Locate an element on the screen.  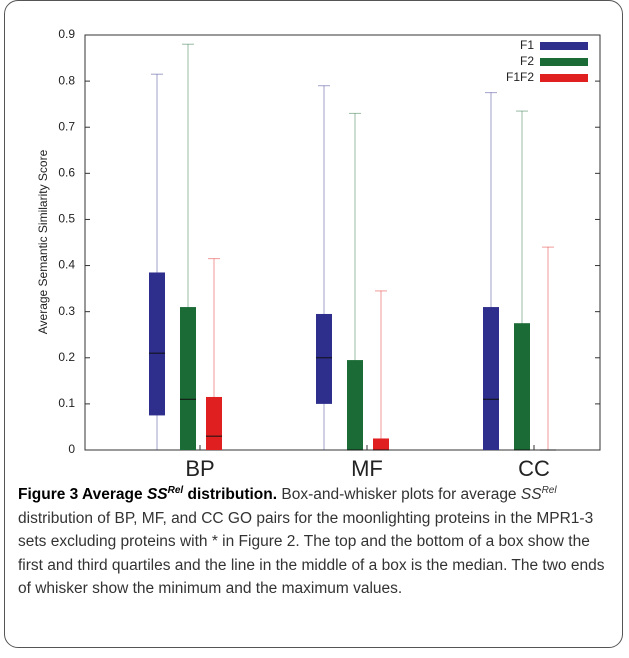
caption-title-superscript: Rel is located at coordinates (175, 490).